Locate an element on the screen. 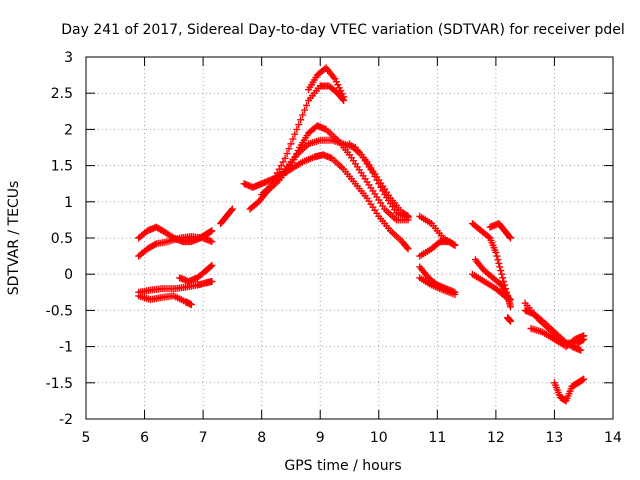 The width and height of the screenshot is (640, 480). y-tick-label: 0.5 is located at coordinates (62, 239).